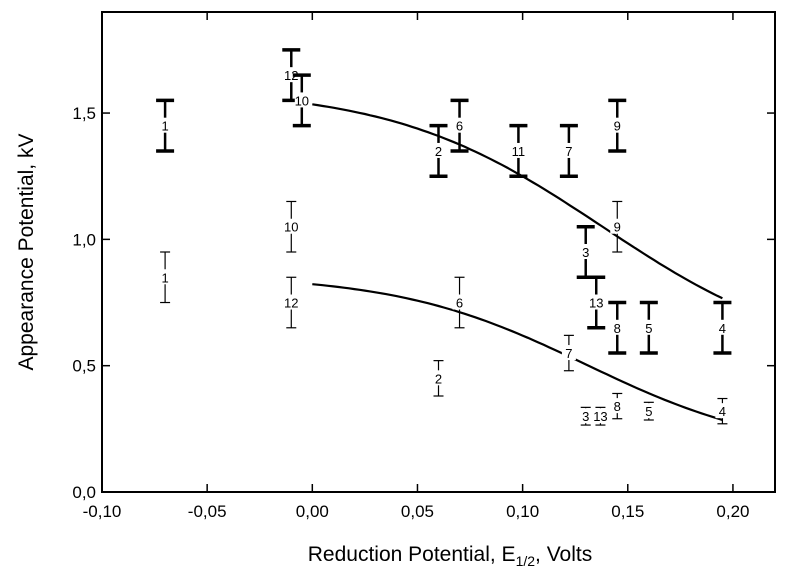  Describe the element at coordinates (102, 511) in the screenshot. I see `x-tick-label: -0,10` at that location.